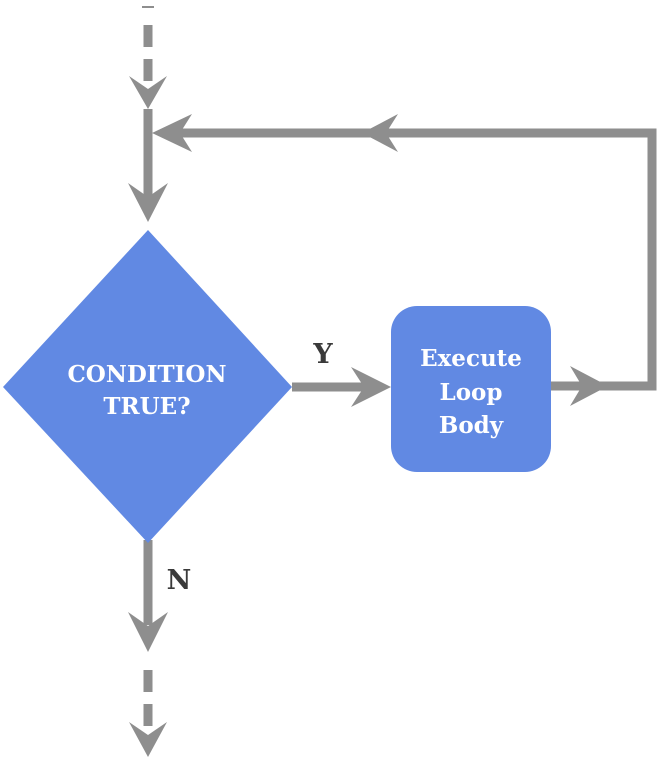 This screenshot has height=768, width=660. Describe the element at coordinates (322, 354) in the screenshot. I see `yes-label: Y` at that location.